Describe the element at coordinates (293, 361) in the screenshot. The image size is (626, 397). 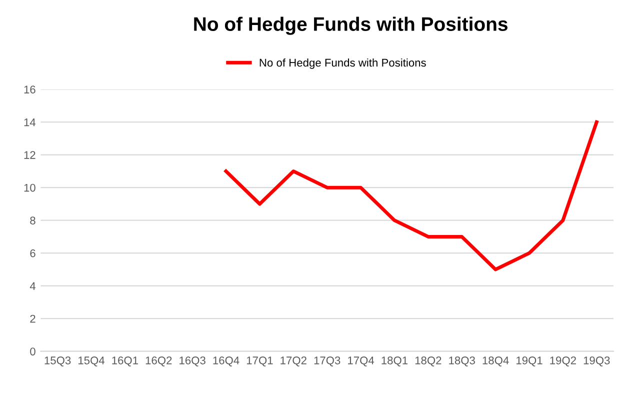
I see `x-tick-label: 17Q2` at that location.